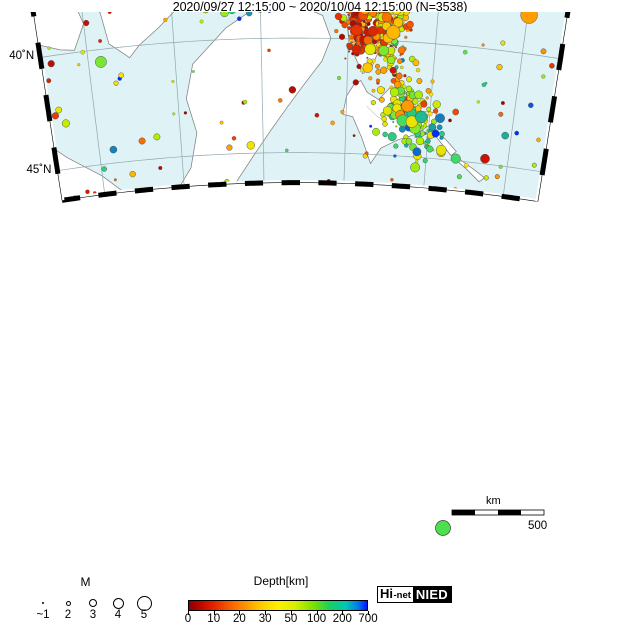 The height and width of the screenshot is (627, 640). I want to click on logo-hi-text: Hi, so click(386, 594).